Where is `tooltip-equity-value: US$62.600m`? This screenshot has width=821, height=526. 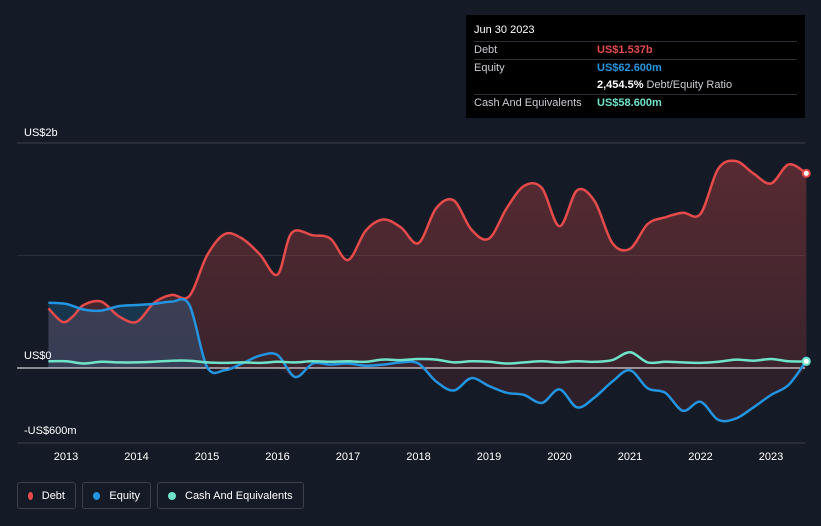 tooltip-equity-value: US$62.600m is located at coordinates (629, 68).